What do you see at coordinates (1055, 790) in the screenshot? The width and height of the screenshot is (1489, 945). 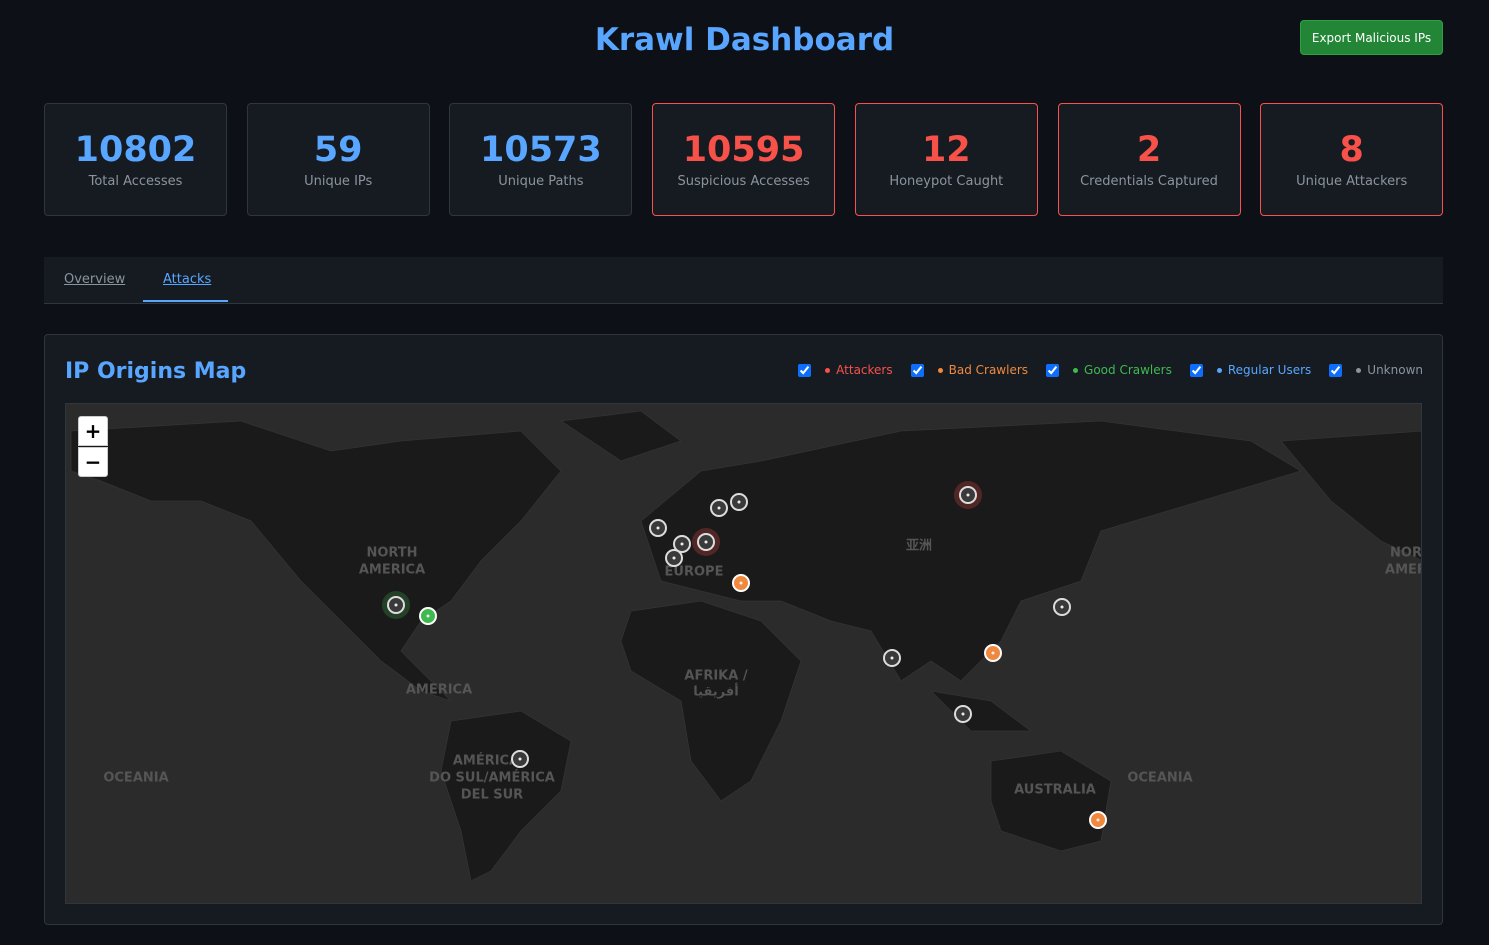 I see `map-label: AUSTRALIA` at bounding box center [1055, 790].